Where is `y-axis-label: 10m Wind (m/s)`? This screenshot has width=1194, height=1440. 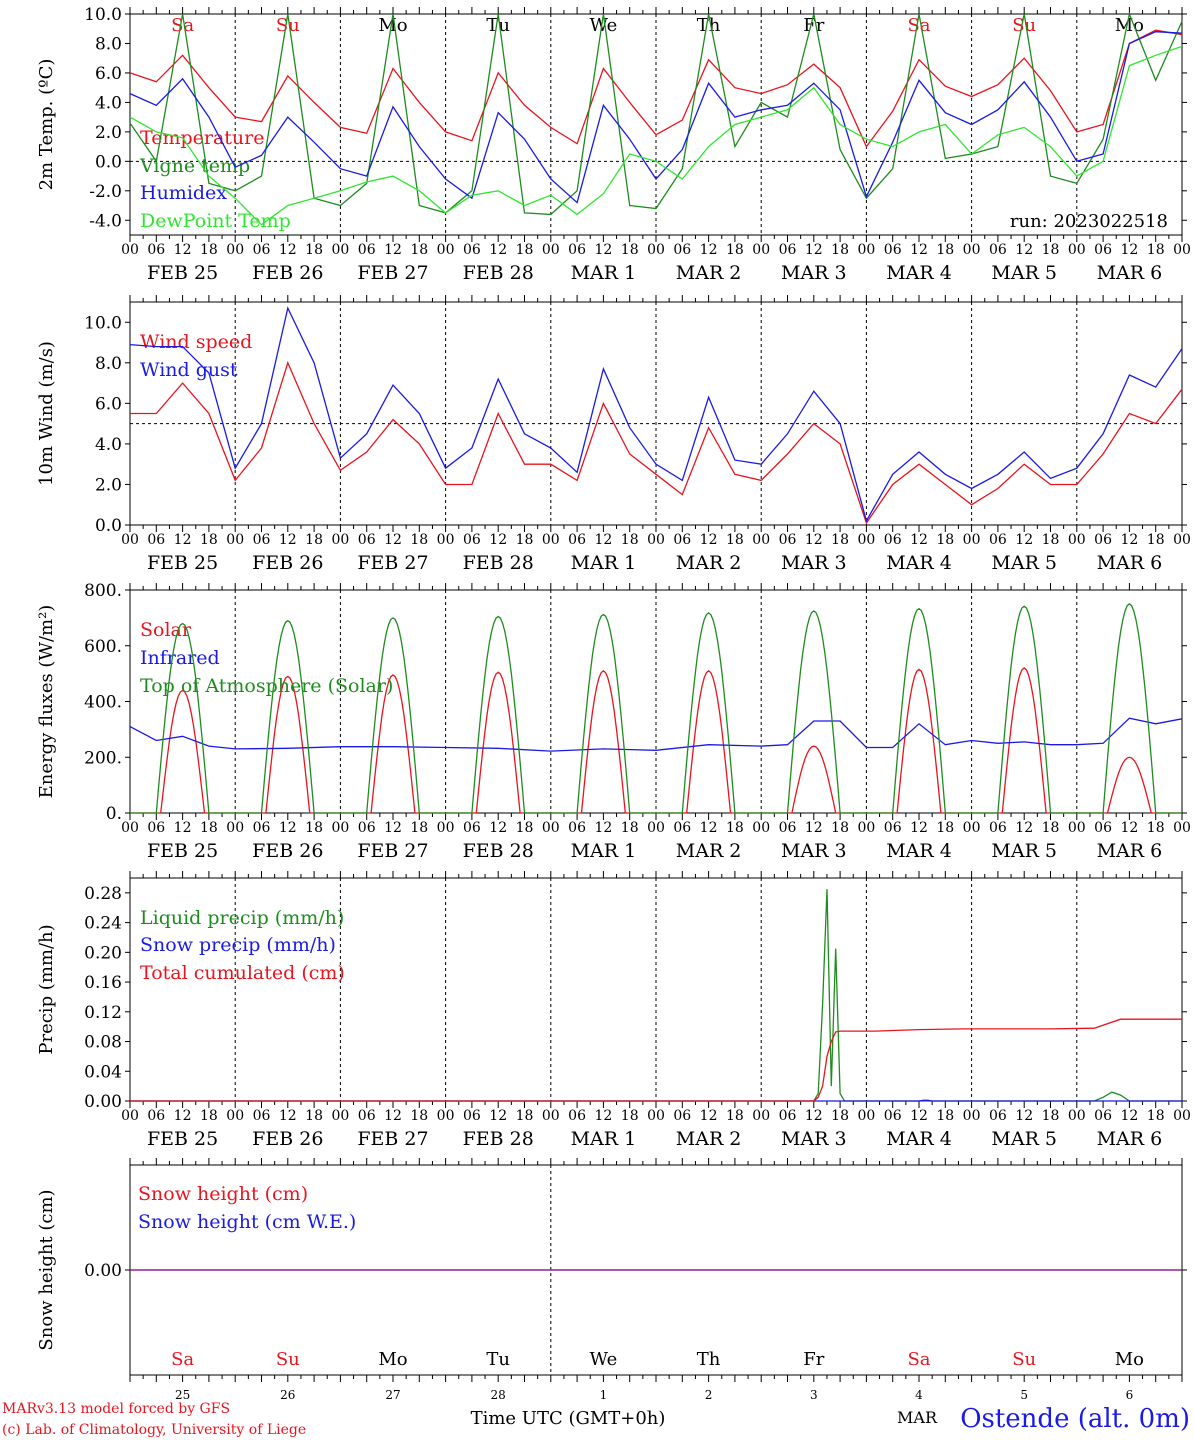 y-axis-label: 10m Wind (m/s) is located at coordinates (46, 413).